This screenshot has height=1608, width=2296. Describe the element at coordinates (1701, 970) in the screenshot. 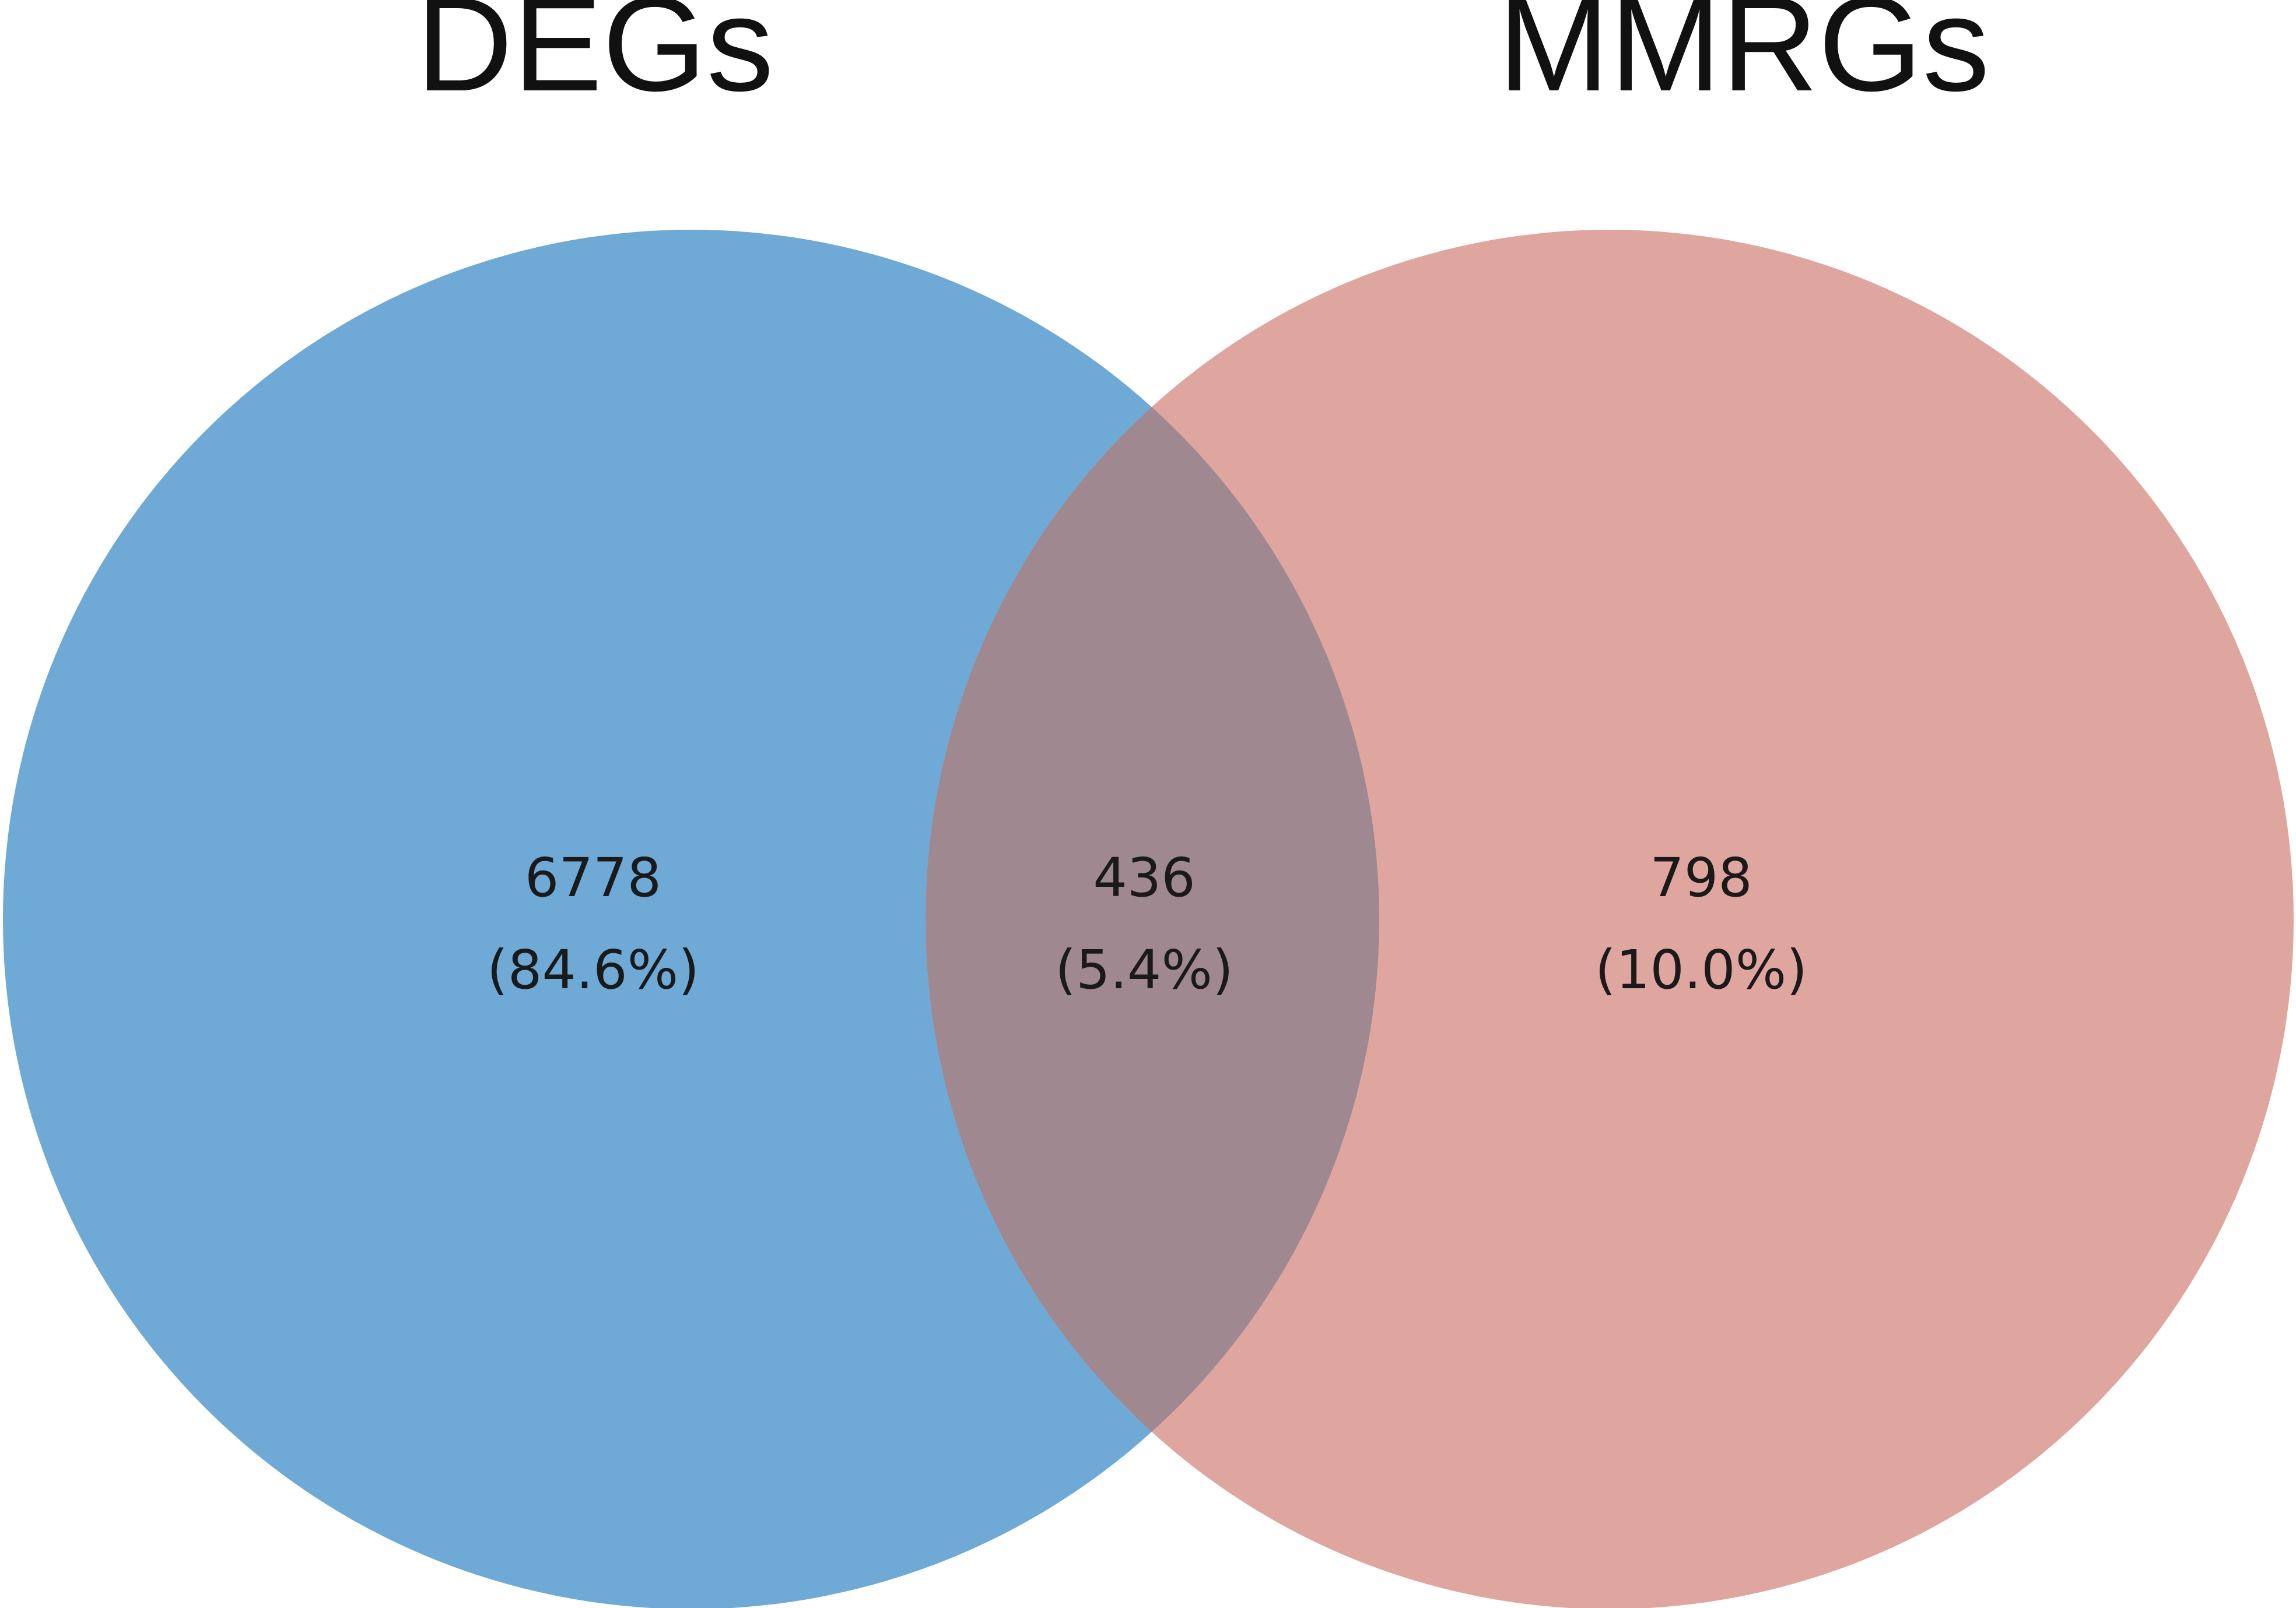

I see `mmrgs-only-percent: (10.0%)` at that location.